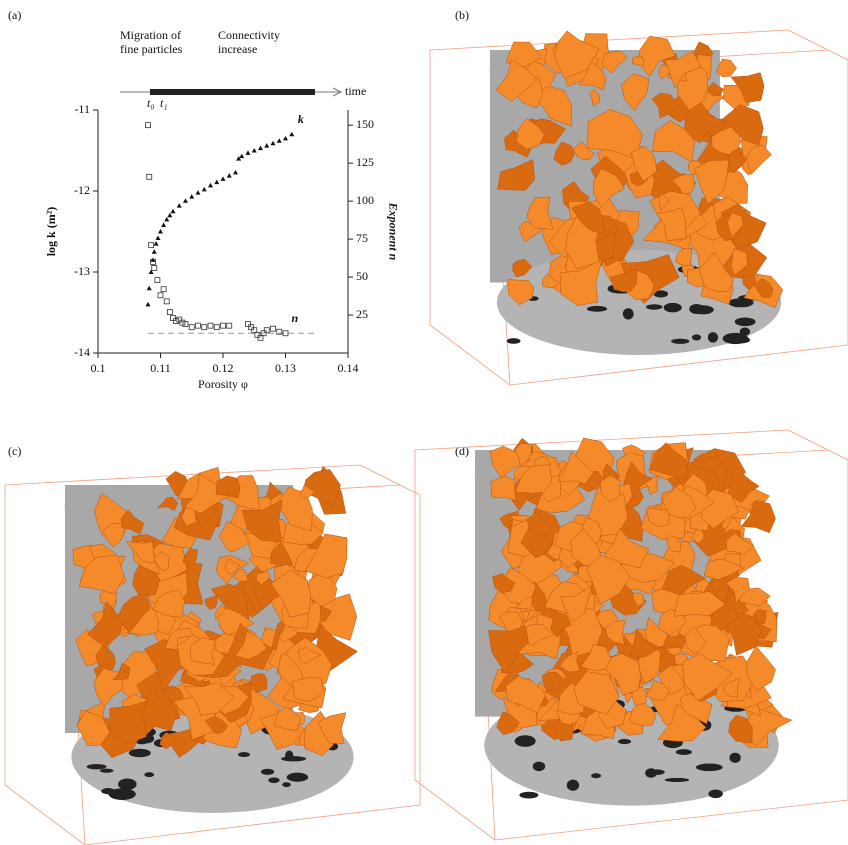  I want to click on panel-label: (d), so click(462, 451).